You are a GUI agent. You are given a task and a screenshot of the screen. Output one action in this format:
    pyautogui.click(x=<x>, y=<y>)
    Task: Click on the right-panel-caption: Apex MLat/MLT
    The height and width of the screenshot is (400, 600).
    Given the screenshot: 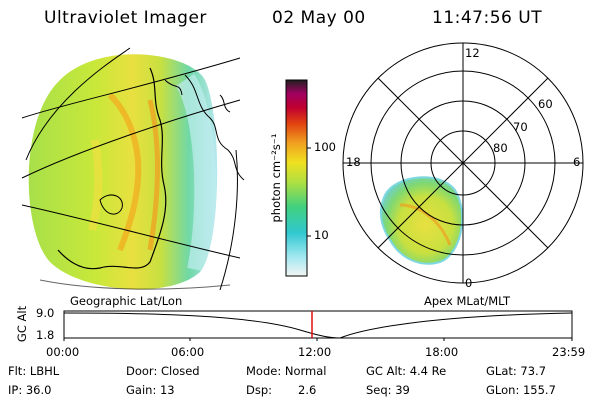 What is the action you would take?
    pyautogui.click(x=467, y=301)
    